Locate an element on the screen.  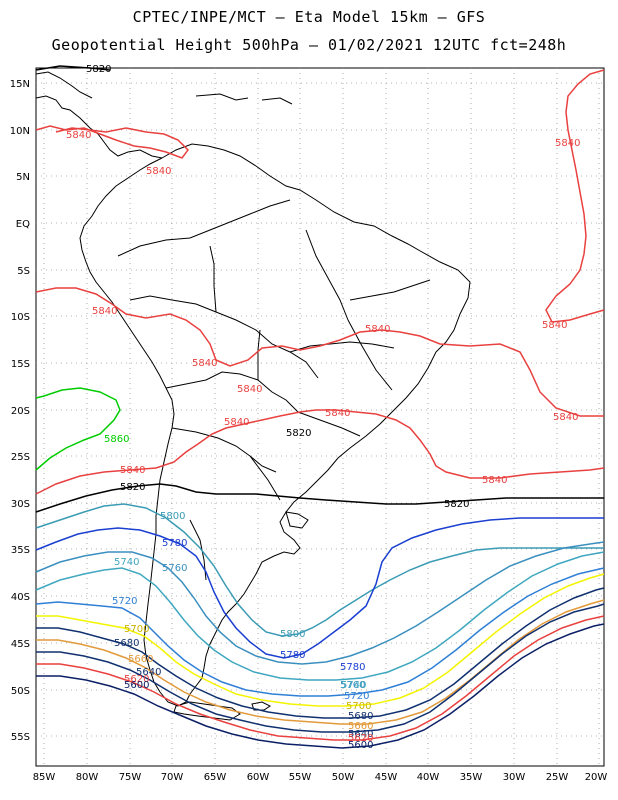
lat-tick: 55S is located at coordinates (20, 737).